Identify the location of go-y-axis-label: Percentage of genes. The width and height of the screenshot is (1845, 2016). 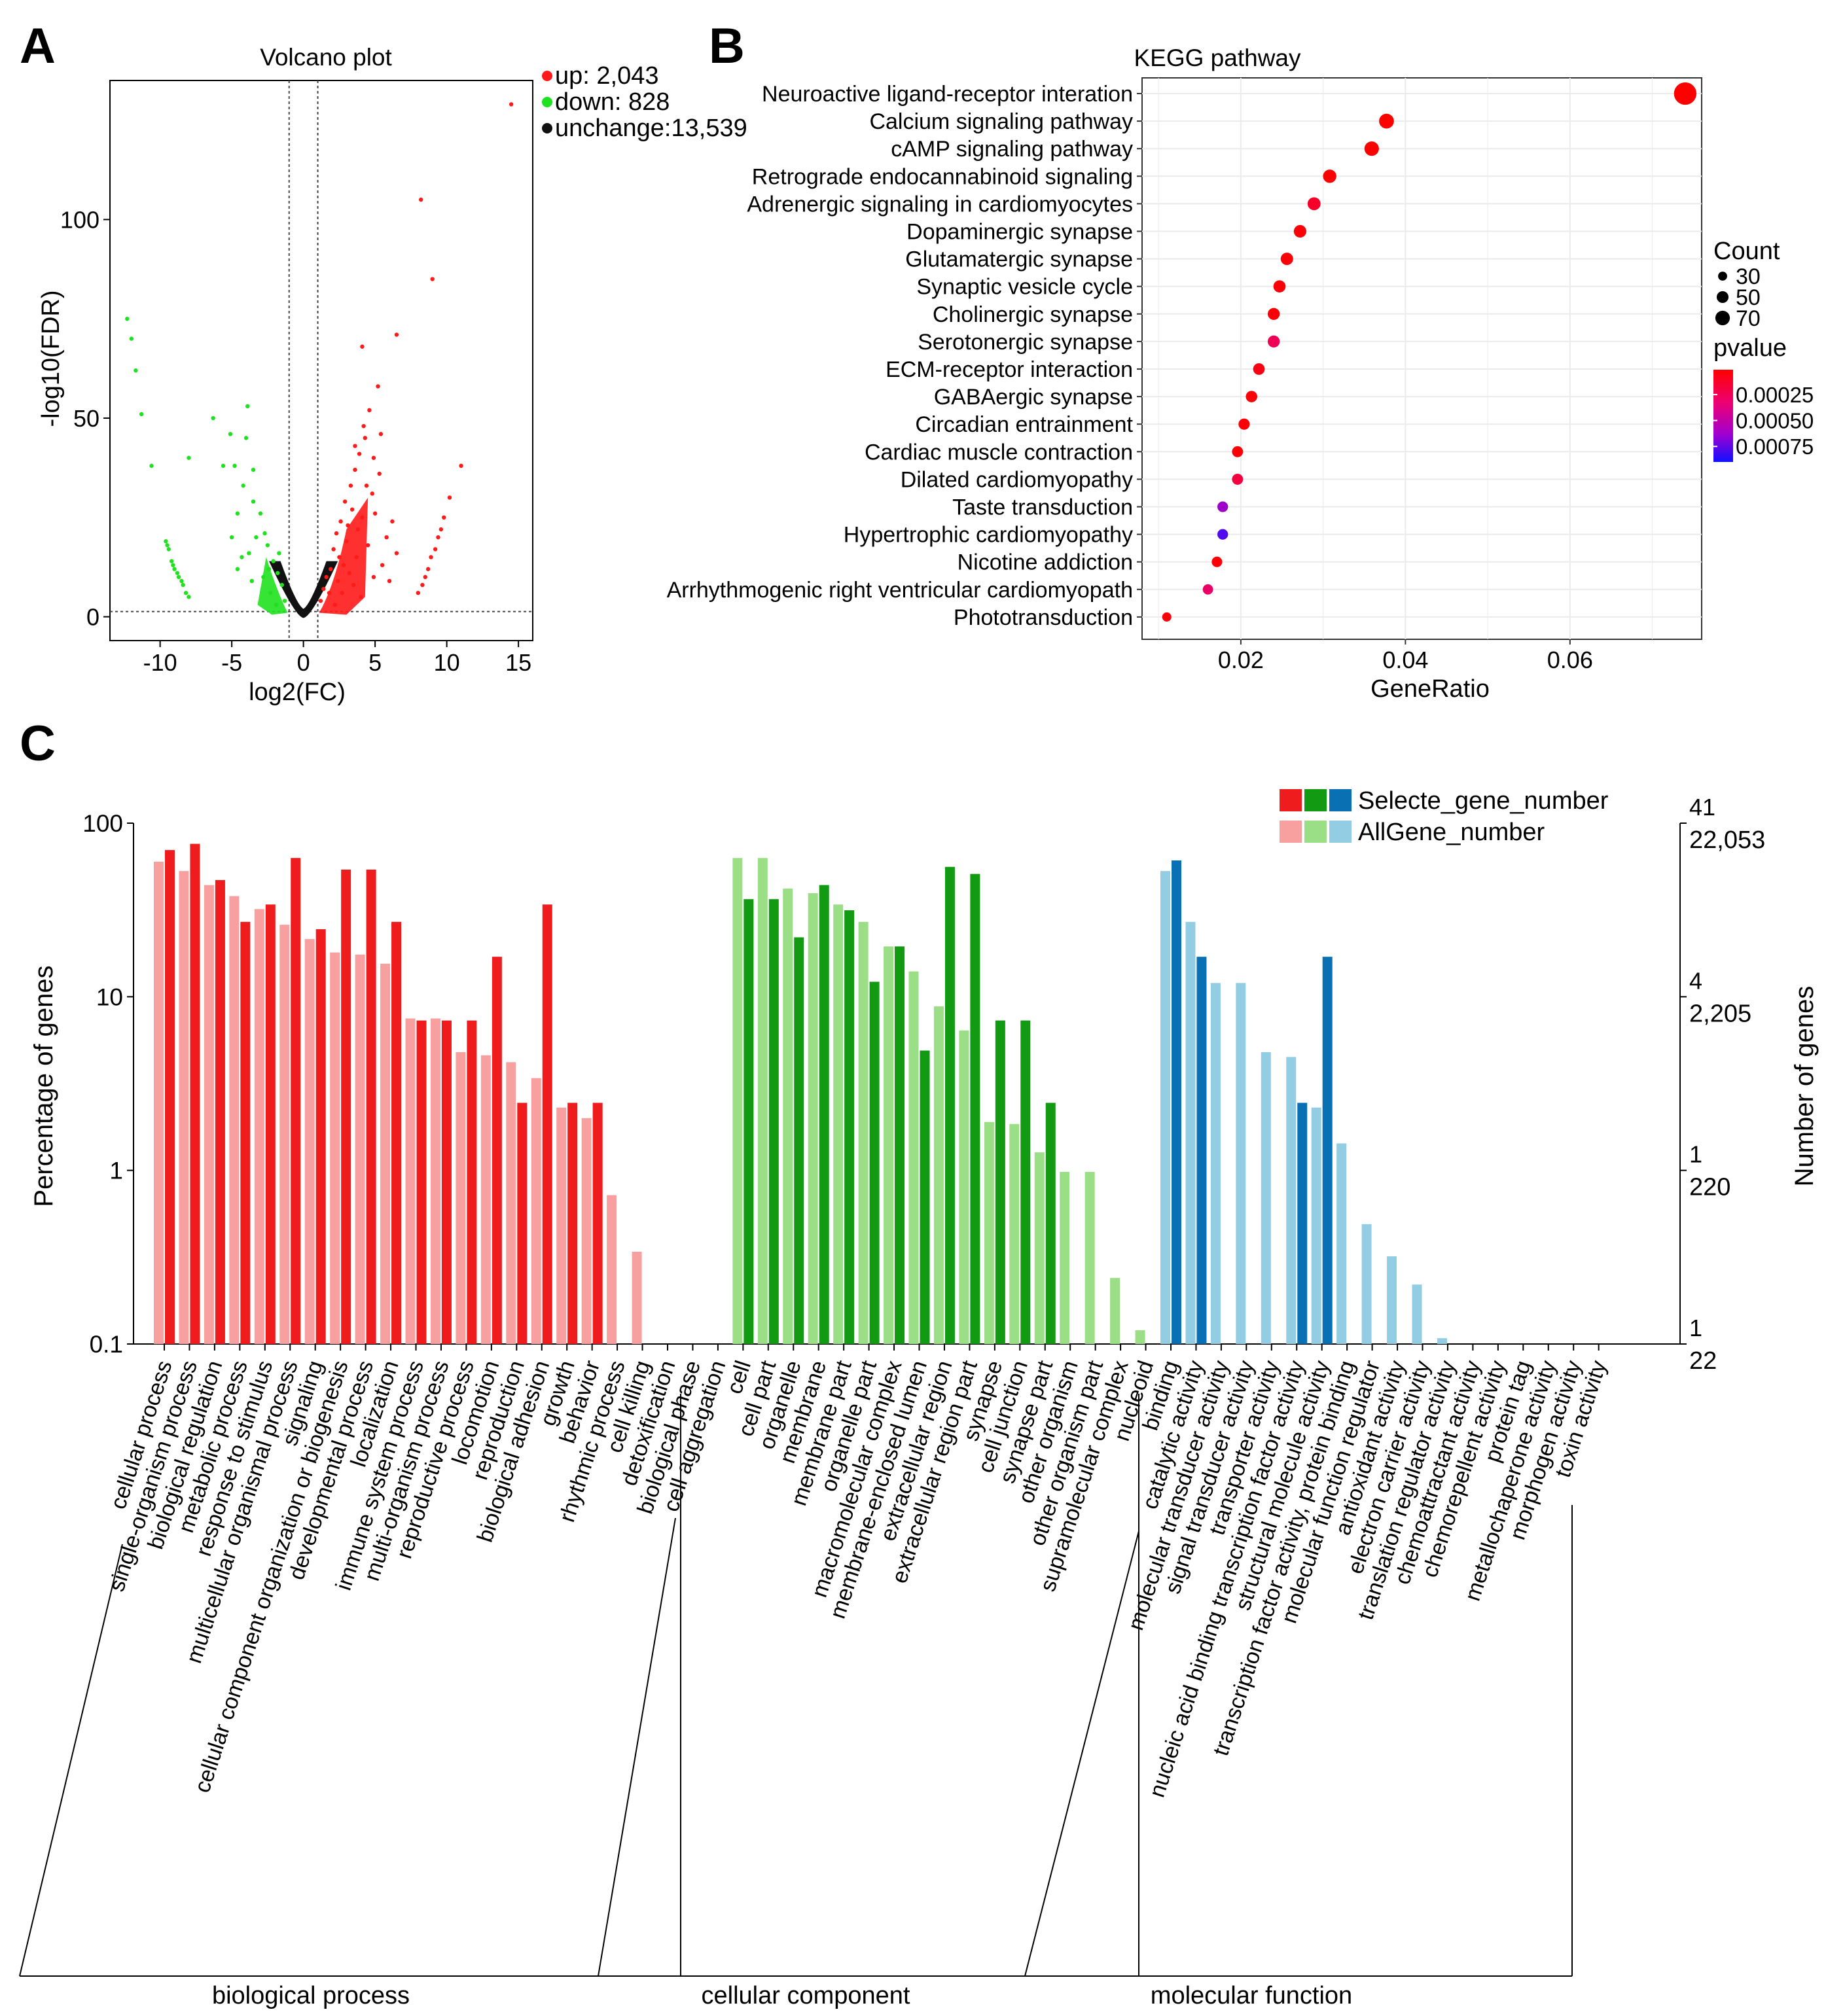
(43, 1086).